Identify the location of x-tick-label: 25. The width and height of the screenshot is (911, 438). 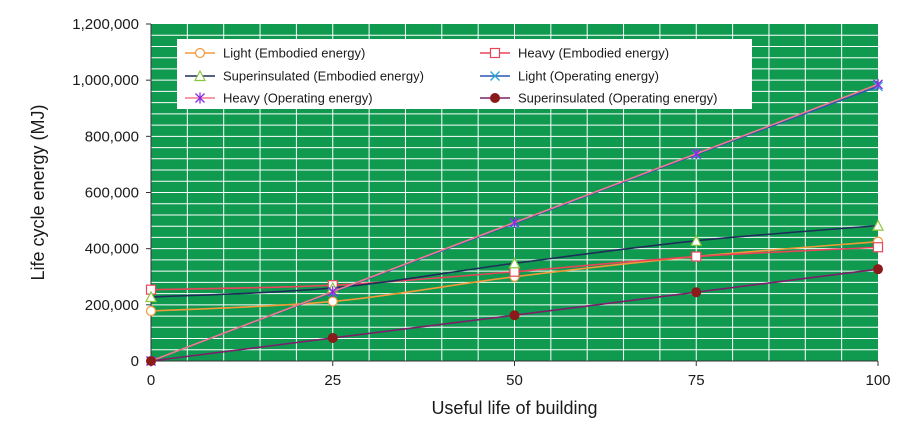
(332, 380).